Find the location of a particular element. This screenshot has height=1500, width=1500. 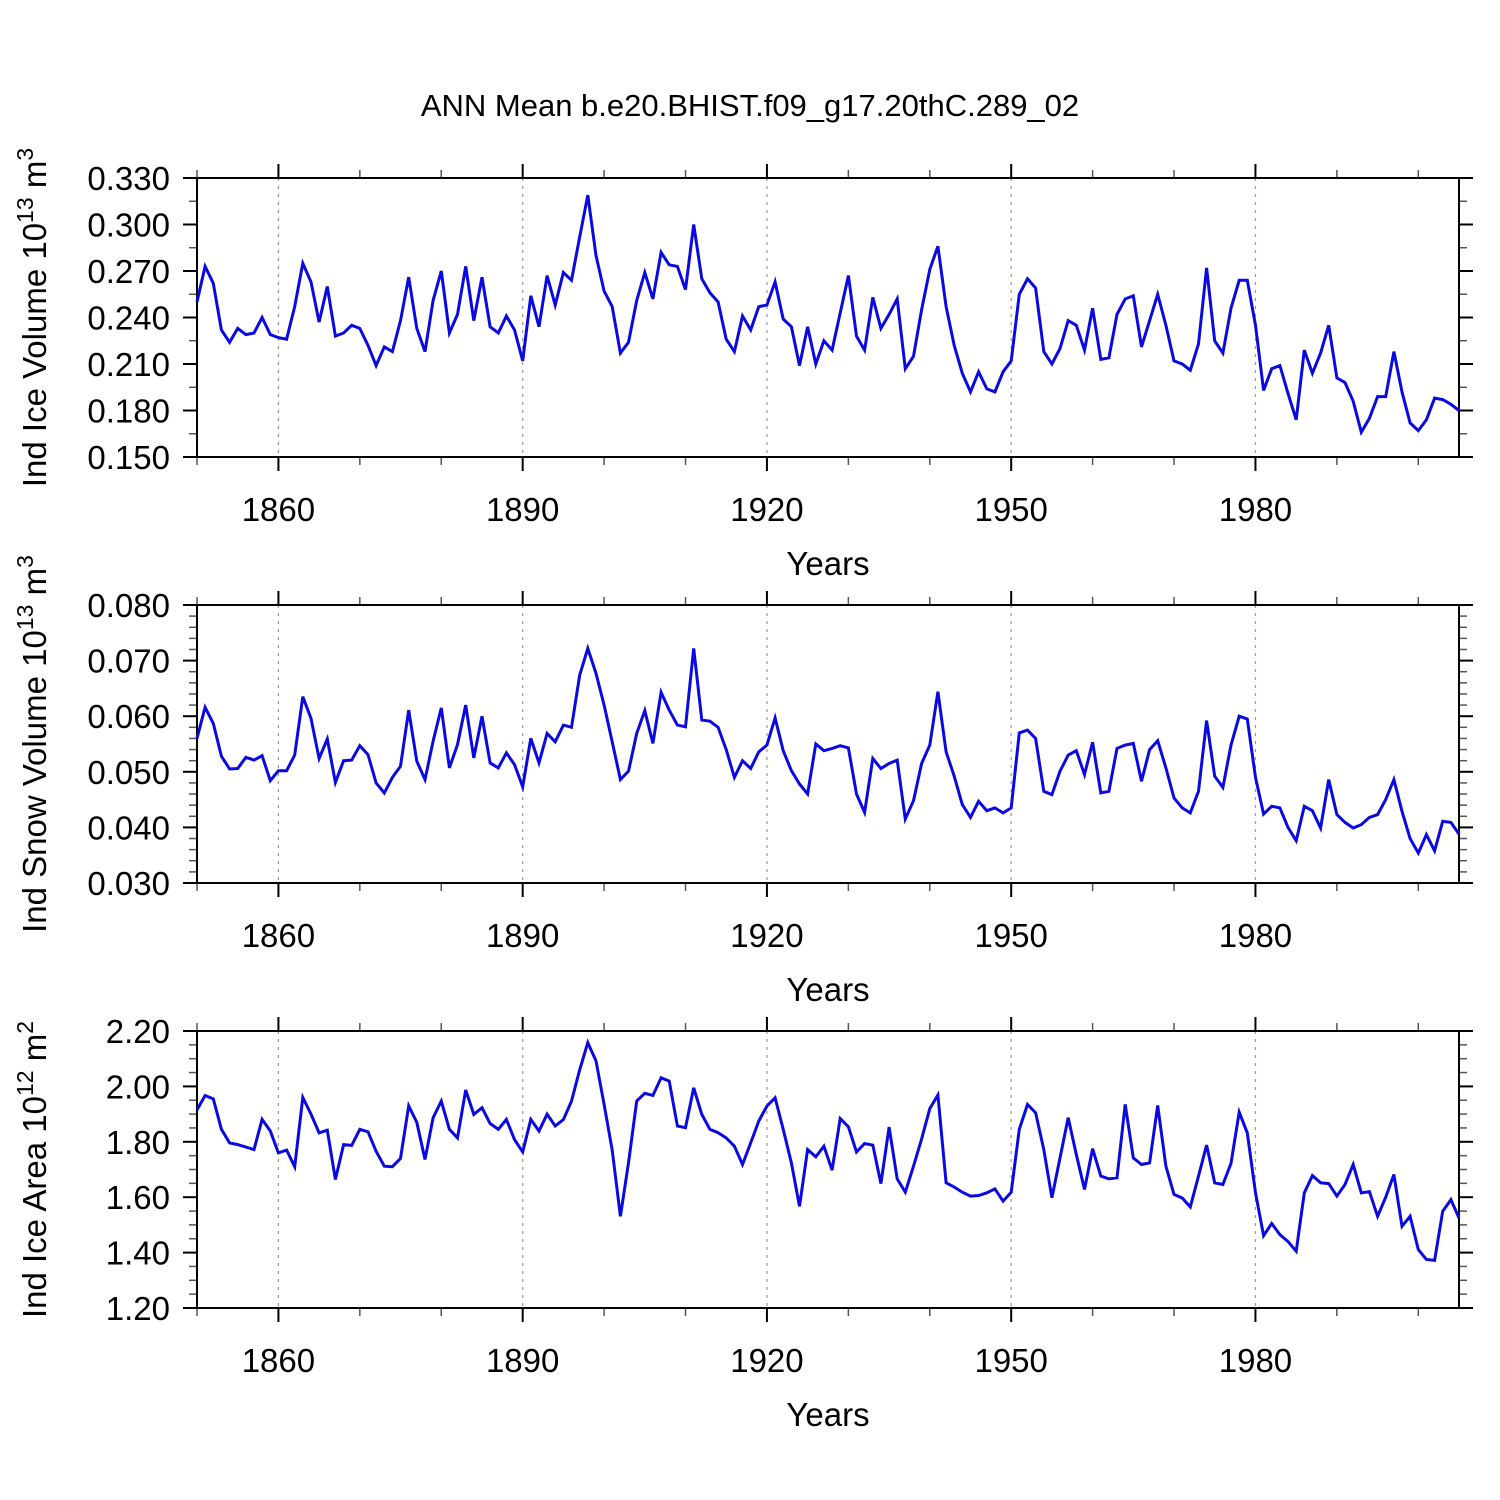

data-line-snow-volume is located at coordinates (828, 750).